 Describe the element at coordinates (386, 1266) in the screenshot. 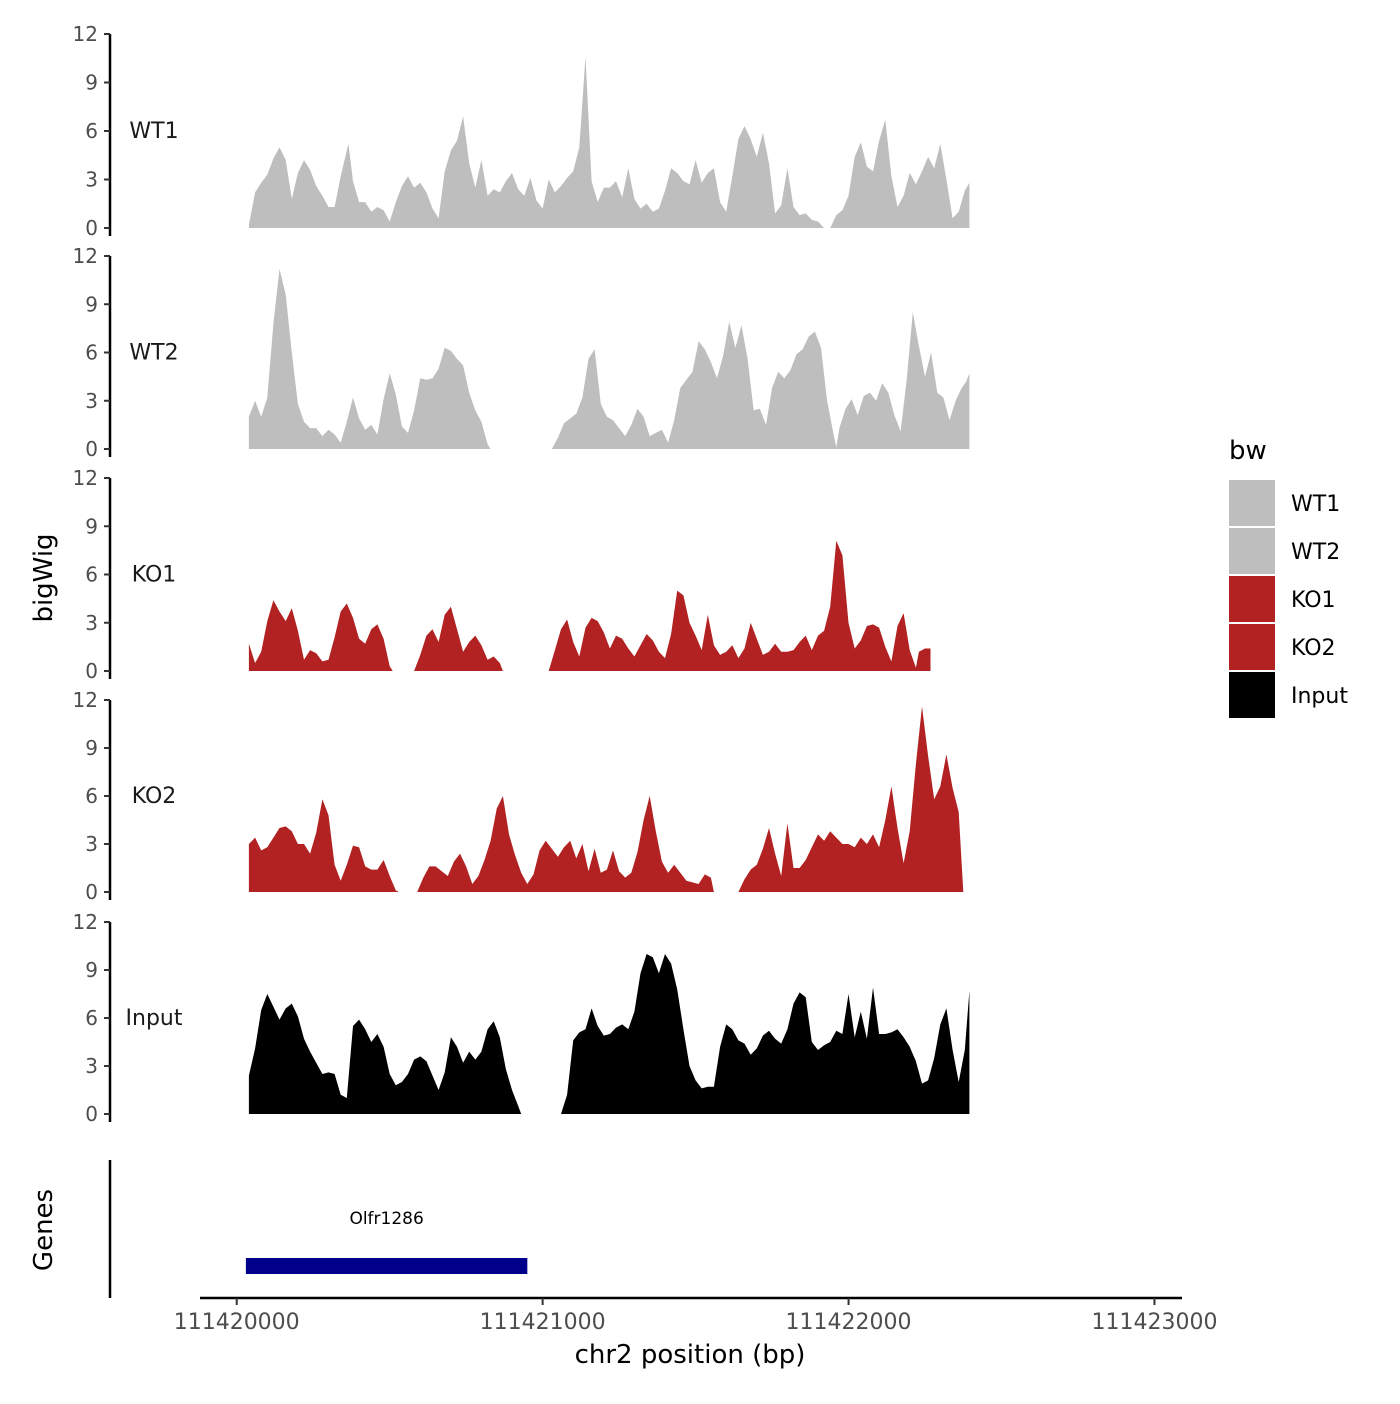

I see `gene-body` at that location.